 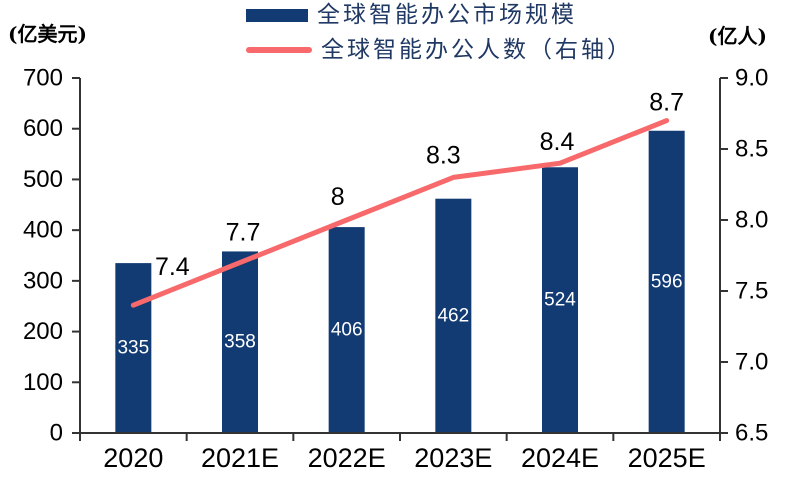 I want to click on left-axis-tick-label: 600, so click(x=43, y=128).